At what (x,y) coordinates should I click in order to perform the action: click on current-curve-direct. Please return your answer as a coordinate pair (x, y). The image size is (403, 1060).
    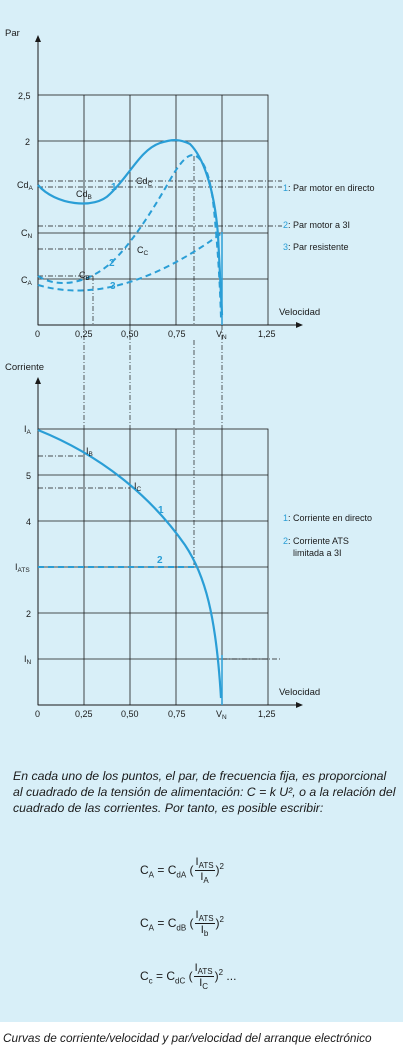
    Looking at the image, I should click on (130, 563).